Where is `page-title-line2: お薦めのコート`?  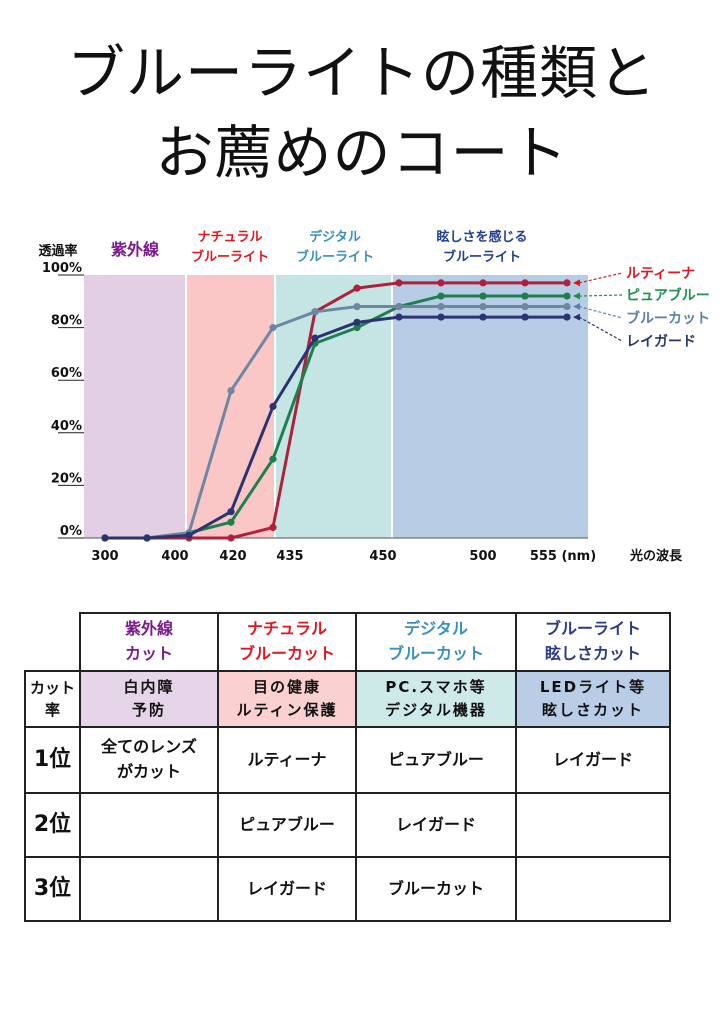
page-title-line2: お薦めのコート is located at coordinates (362, 153).